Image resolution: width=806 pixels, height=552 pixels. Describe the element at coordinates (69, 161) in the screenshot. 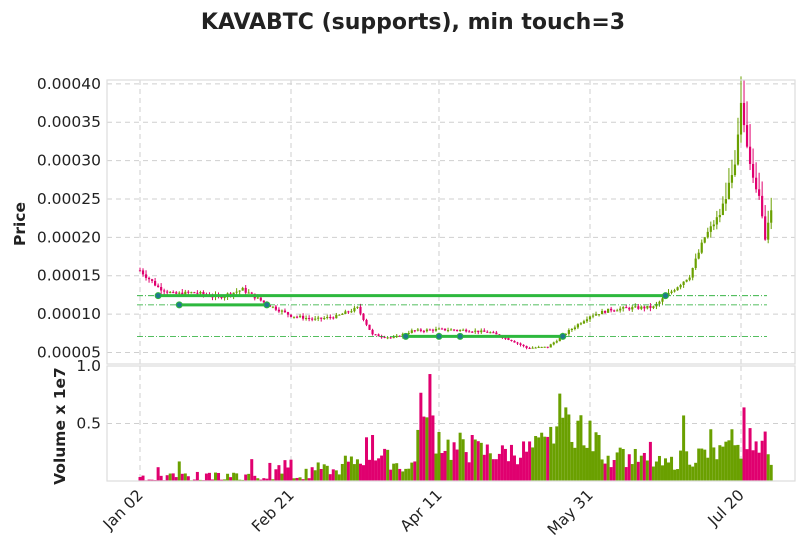

I see `price-y-tick: 0.00030` at that location.